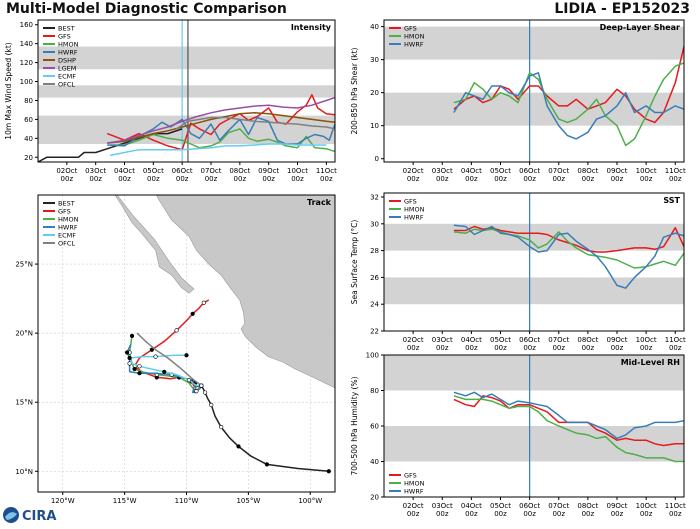 The width and height of the screenshot is (700, 529). What do you see at coordinates (239, 171) in the screenshot?
I see `intensity-xtick-label: 08Oct` at bounding box center [239, 171].